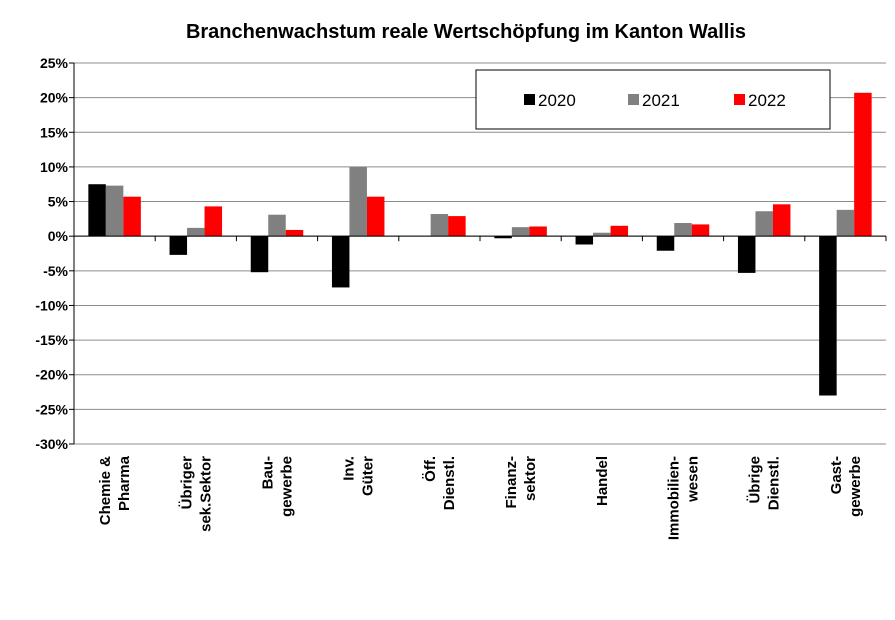  Describe the element at coordinates (51, 409) in the screenshot. I see `y-tick-label: -25%` at that location.